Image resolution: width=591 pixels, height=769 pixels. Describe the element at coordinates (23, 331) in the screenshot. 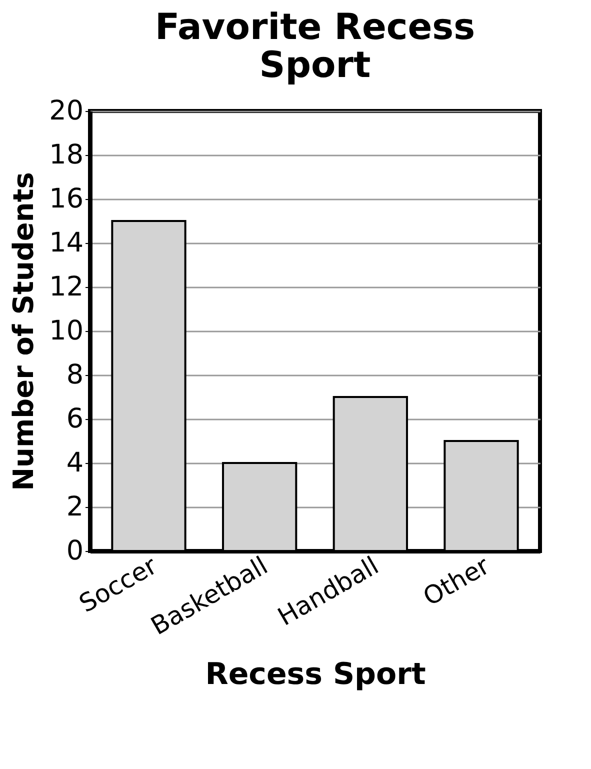

I see `y-axis-title: Number of Students` at that location.